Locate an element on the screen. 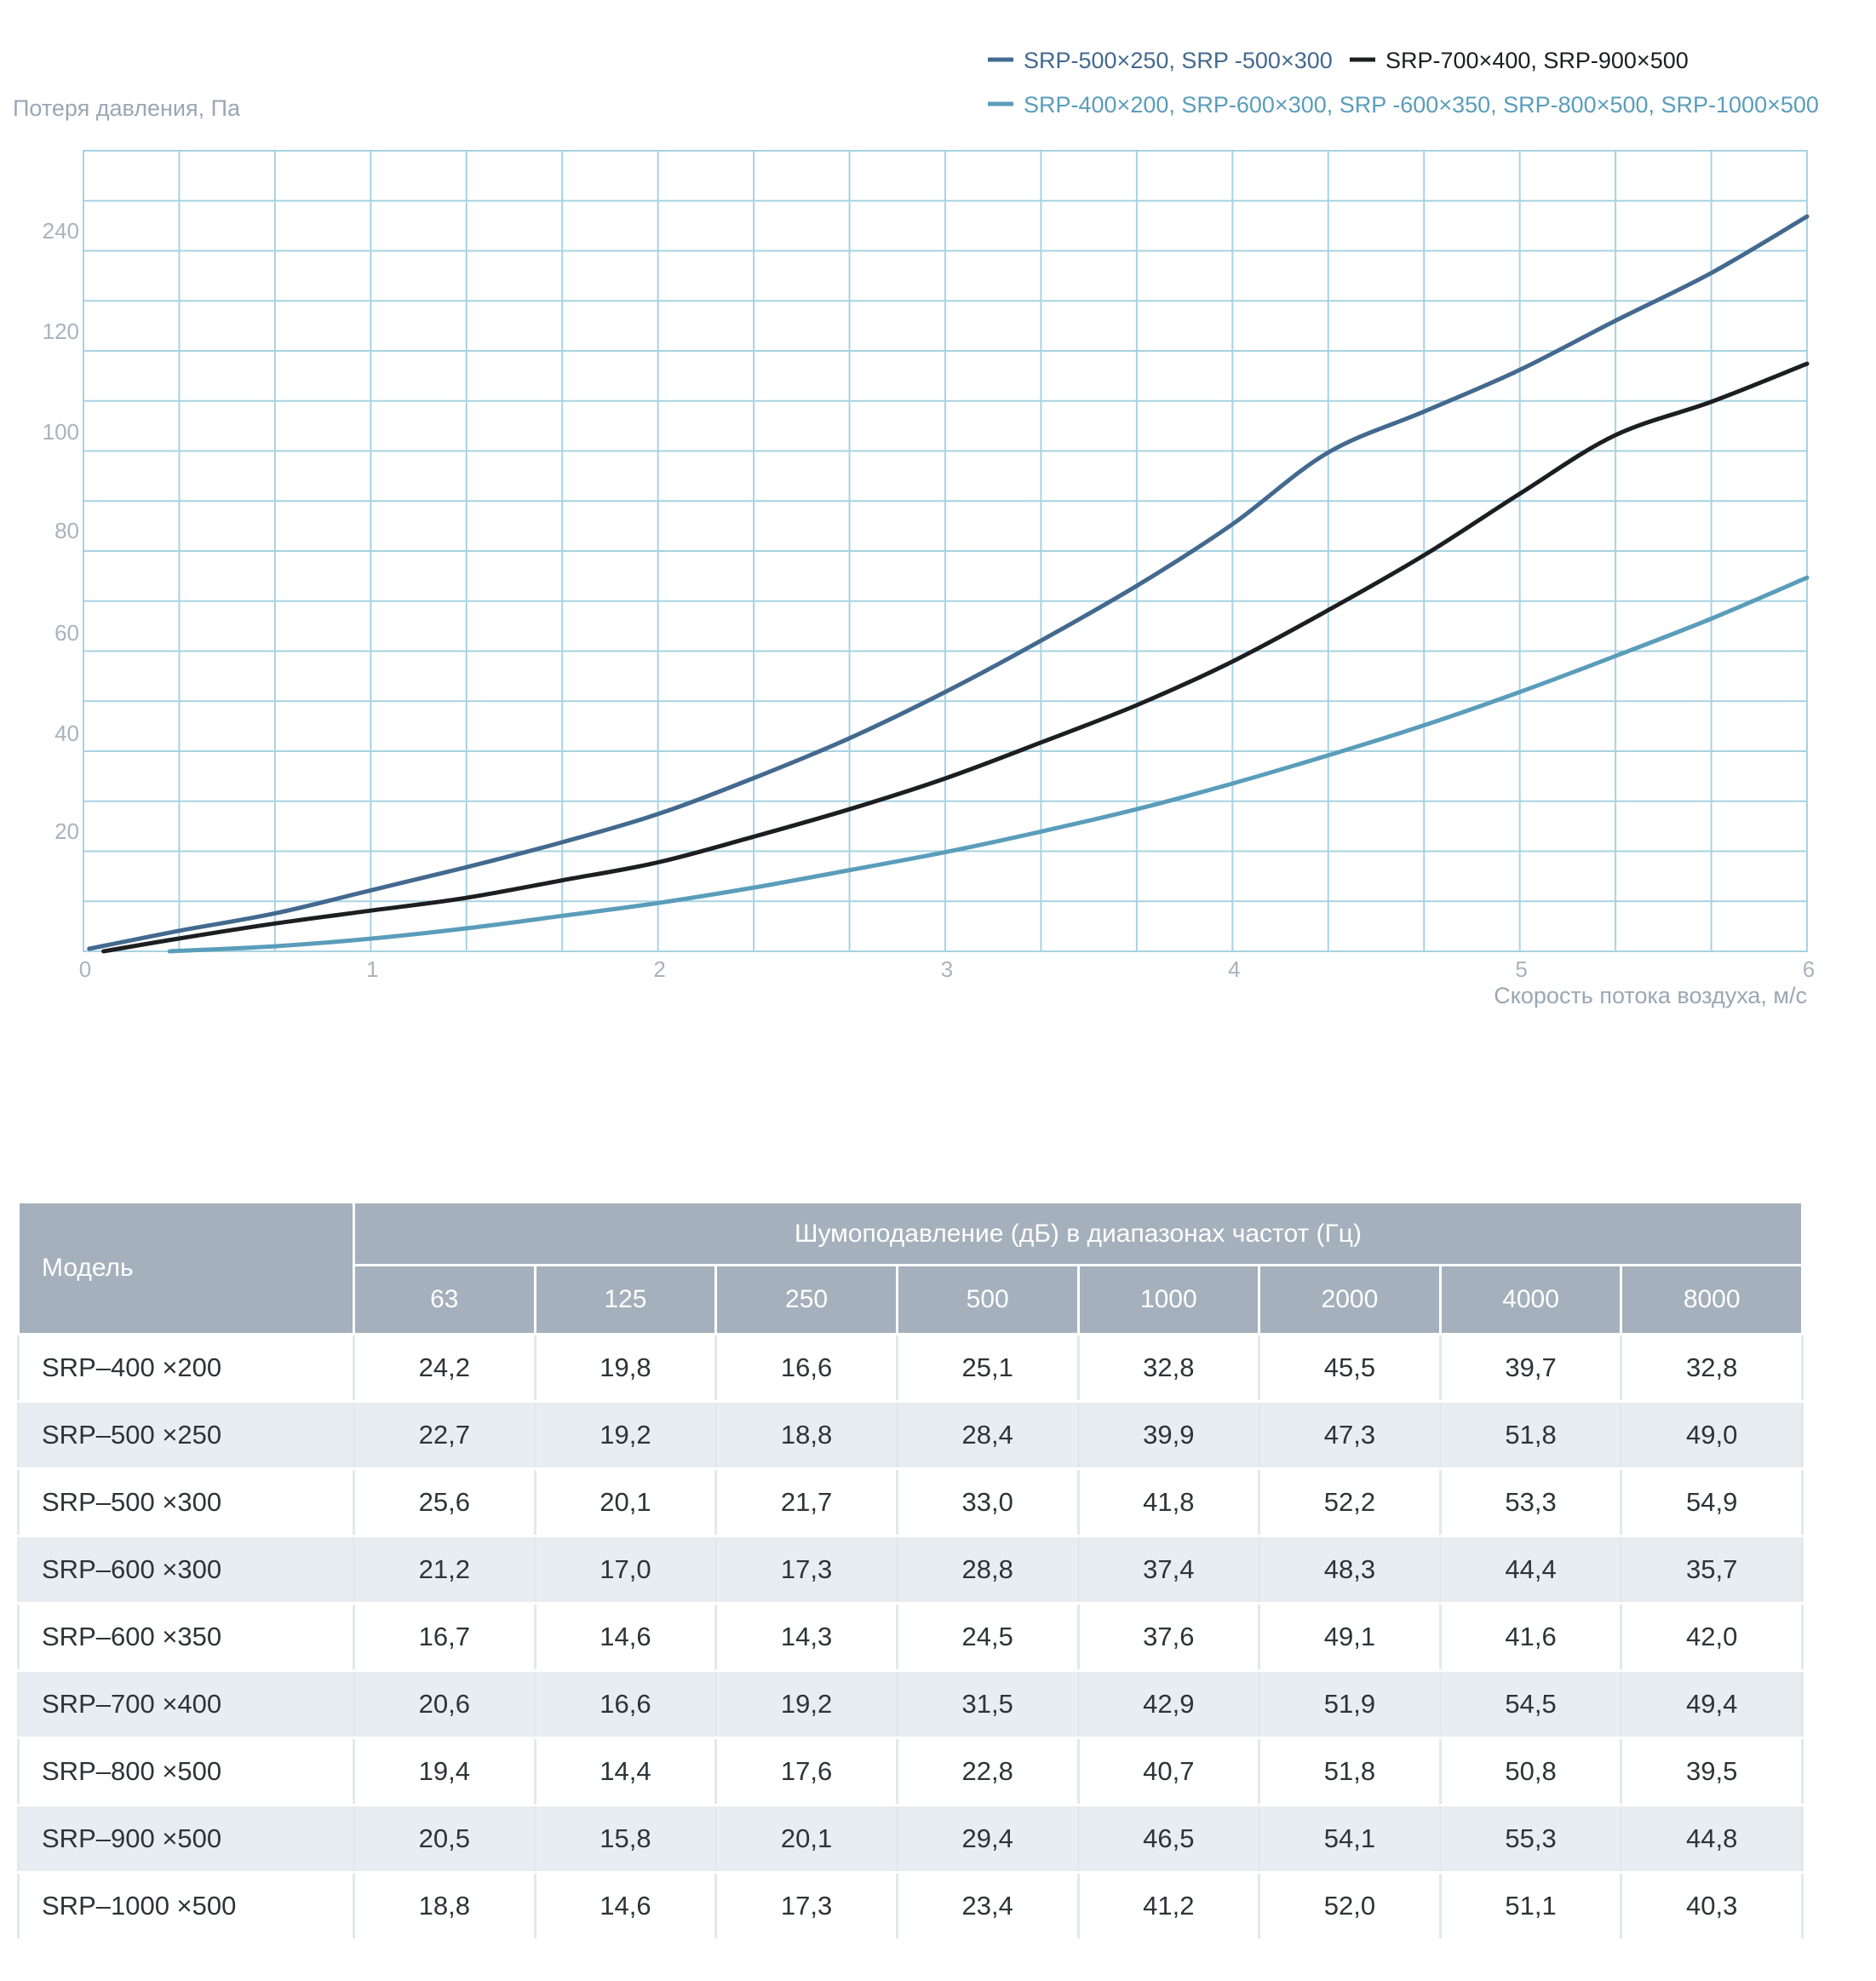 The width and height of the screenshot is (1876, 1981). value-cell: 31,5 is located at coordinates (987, 1704).